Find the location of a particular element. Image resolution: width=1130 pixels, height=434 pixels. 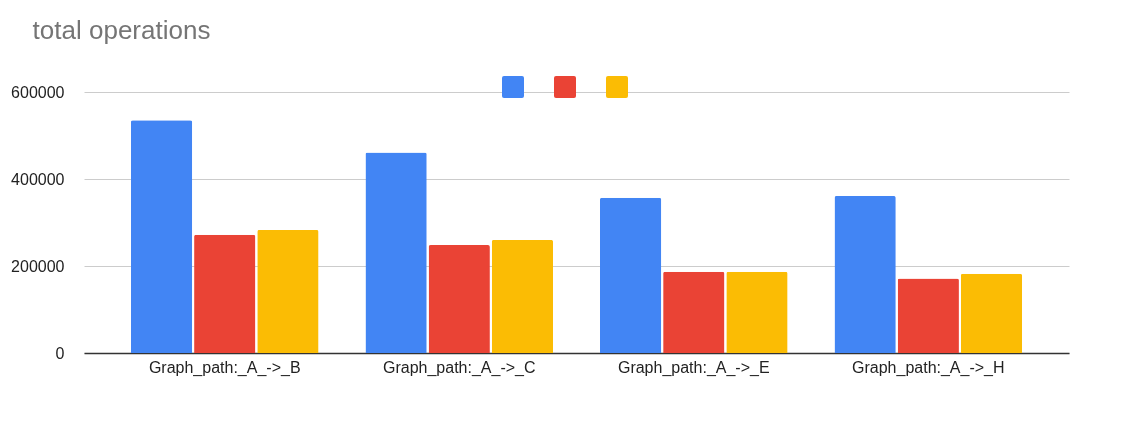

y-tick-label: 0 is located at coordinates (60, 353).